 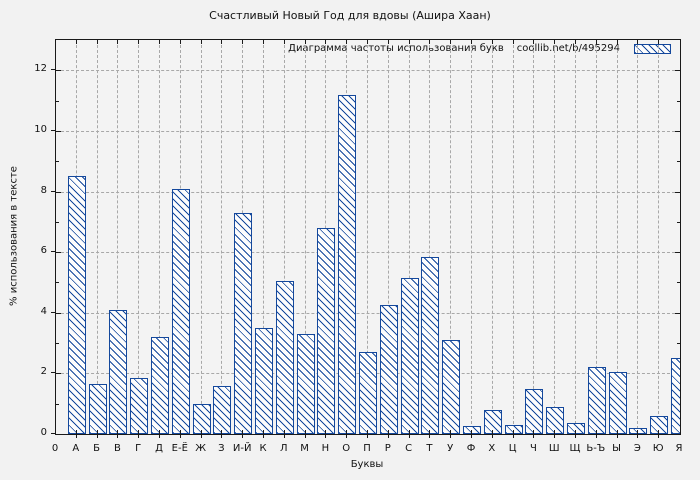 What do you see at coordinates (409, 448) in the screenshot?
I see `x-tick-label: С` at bounding box center [409, 448].